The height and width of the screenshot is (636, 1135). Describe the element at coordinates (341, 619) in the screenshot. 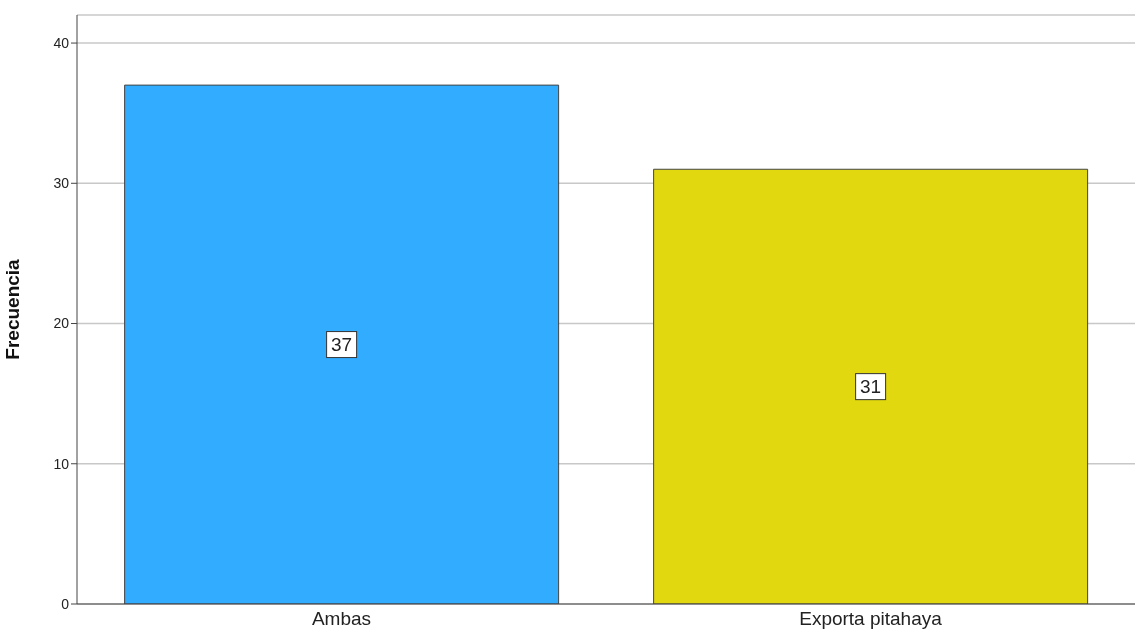

I see `x-tick-label: Ambas` at that location.